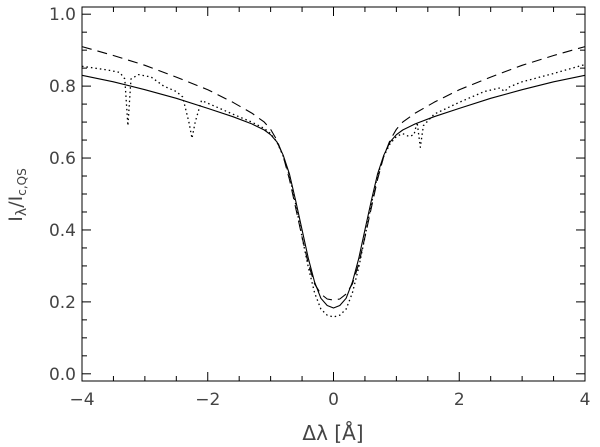 The width and height of the screenshot is (600, 447). What do you see at coordinates (22, 181) in the screenshot?
I see `y-label-sub2: c,QS` at bounding box center [22, 181].